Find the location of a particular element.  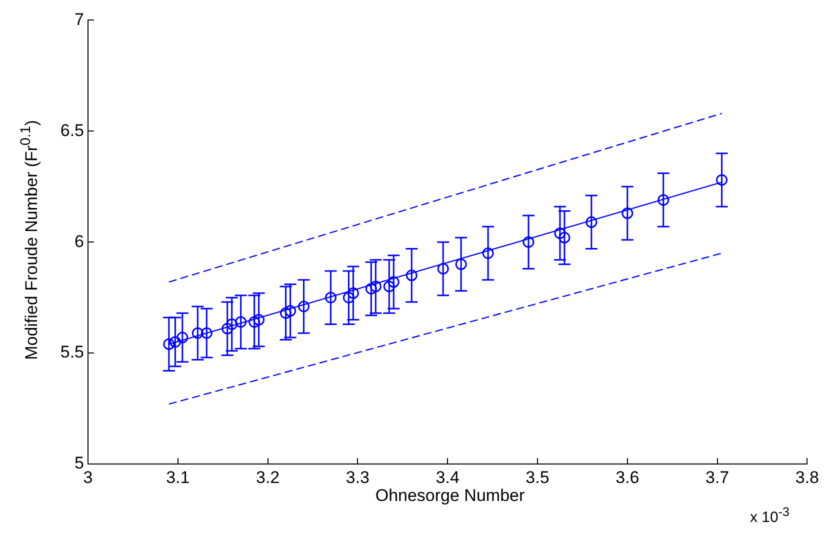

y-tick-label: 6.5 is located at coordinates (72, 130).